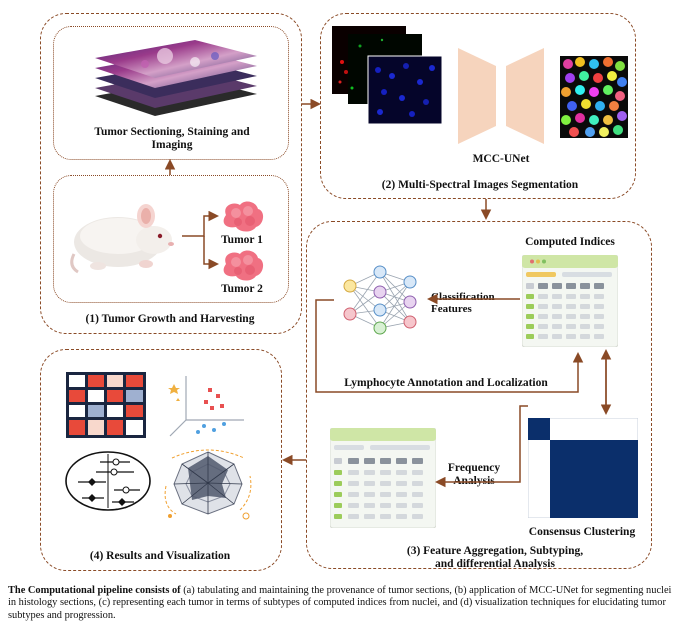 This screenshot has width=680, height=630. What do you see at coordinates (387, 75) in the screenshot?
I see `multispectral-images` at bounding box center [387, 75].